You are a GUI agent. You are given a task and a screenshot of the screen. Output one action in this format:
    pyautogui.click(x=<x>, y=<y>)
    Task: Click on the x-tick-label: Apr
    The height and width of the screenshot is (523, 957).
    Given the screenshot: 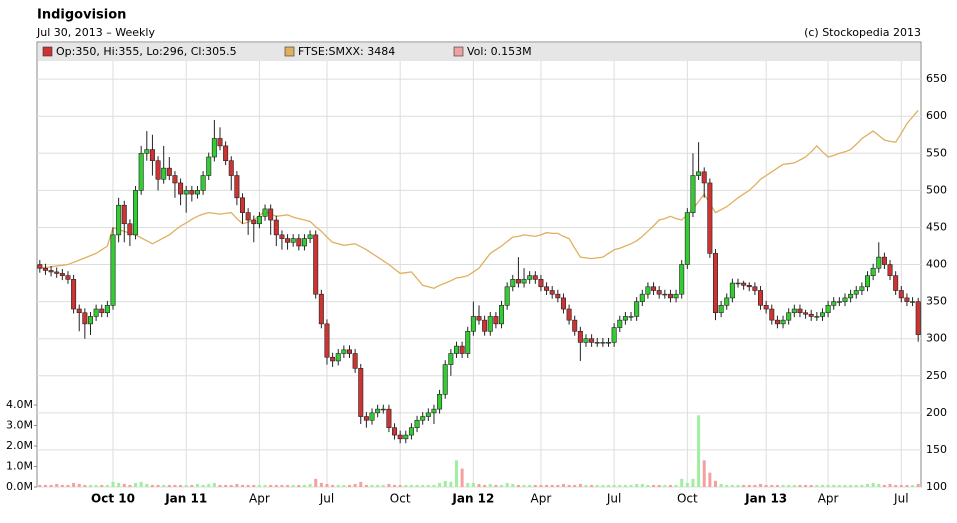 What is the action you would take?
    pyautogui.click(x=259, y=499)
    